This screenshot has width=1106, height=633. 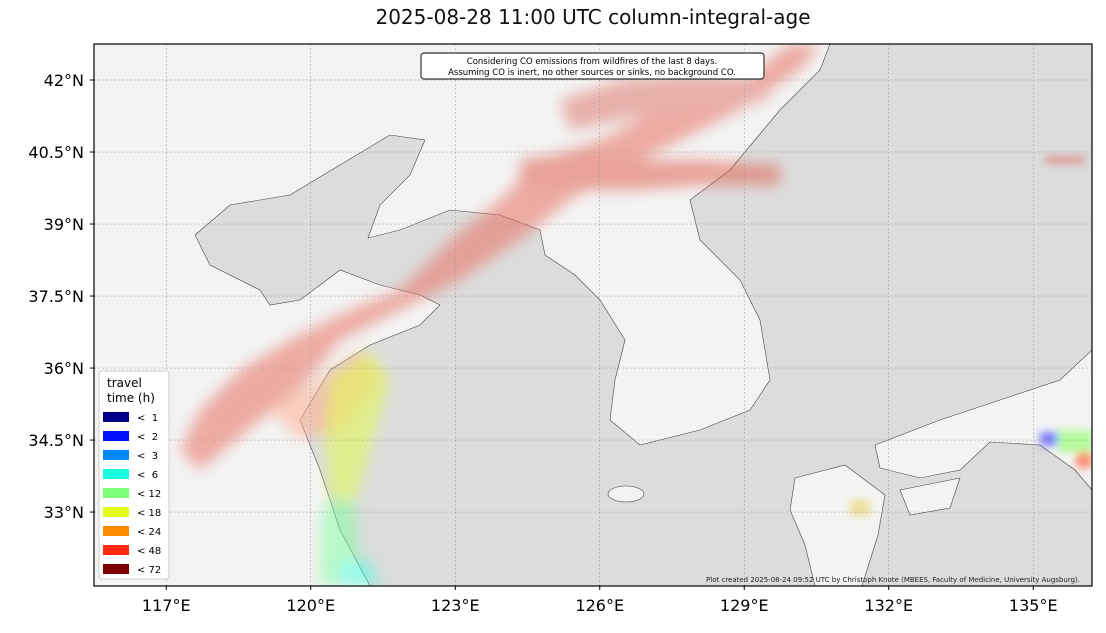 I want to click on title: 2025-08-28 11:00 UTC column-integral-age, so click(x=592, y=17).